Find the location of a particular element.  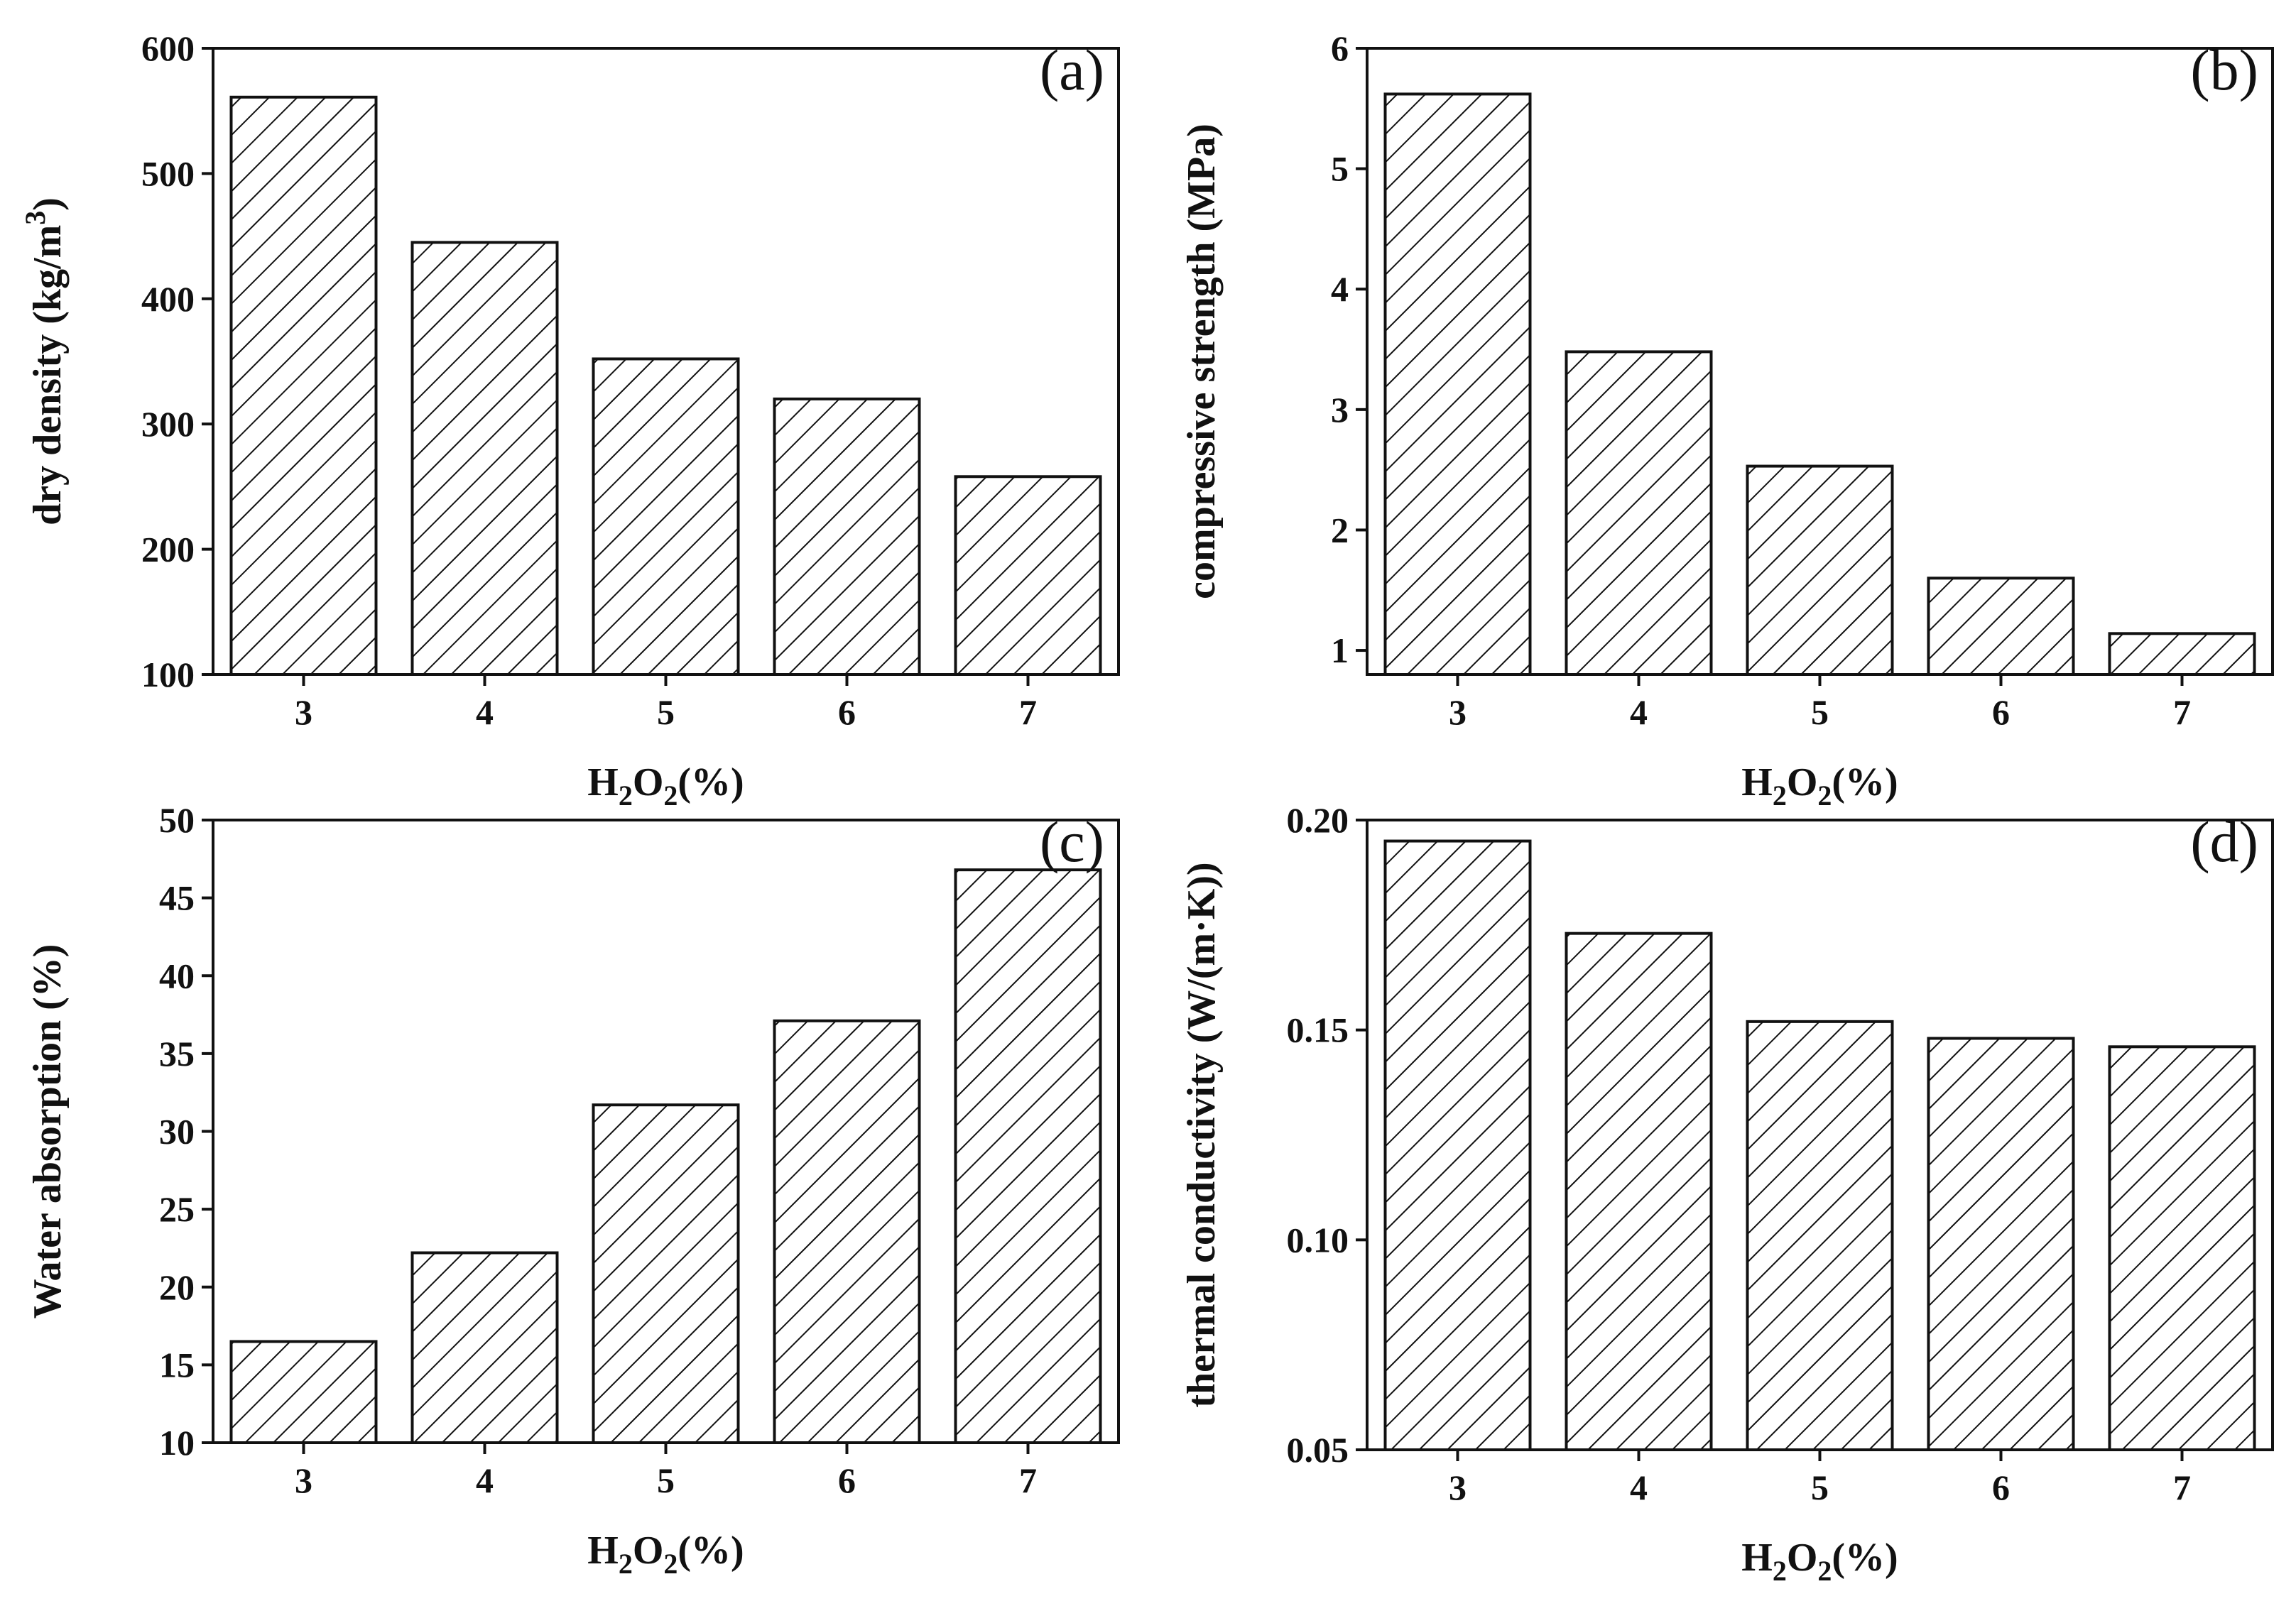

y-tick-label: 15 is located at coordinates (177, 1364).